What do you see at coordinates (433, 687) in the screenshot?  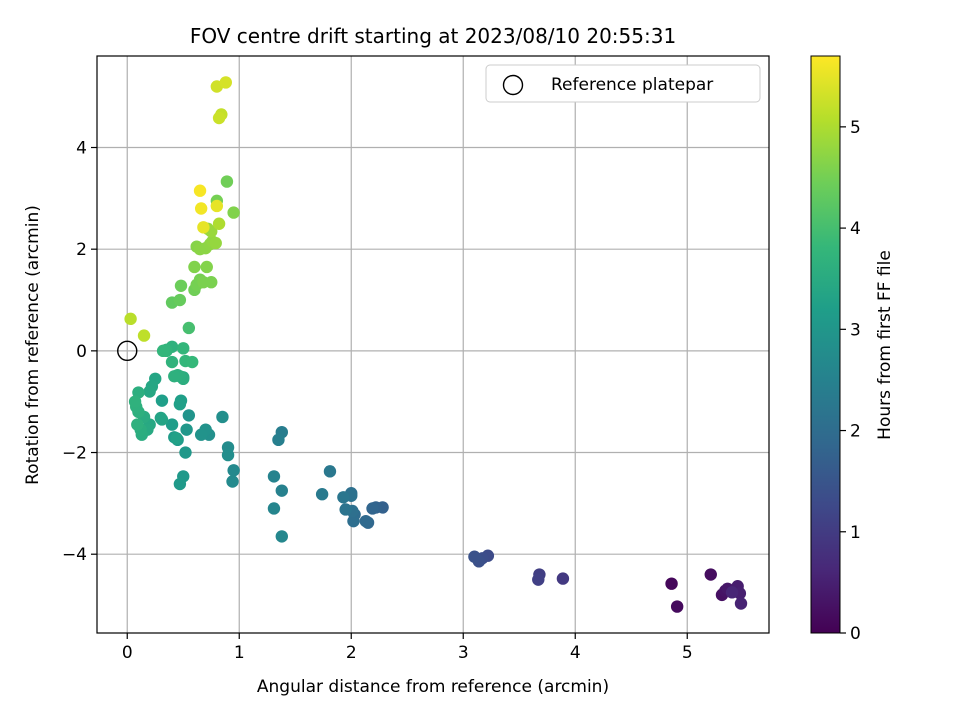 I see `x-axis-label: Angular distance from reference (arcmin)` at bounding box center [433, 687].